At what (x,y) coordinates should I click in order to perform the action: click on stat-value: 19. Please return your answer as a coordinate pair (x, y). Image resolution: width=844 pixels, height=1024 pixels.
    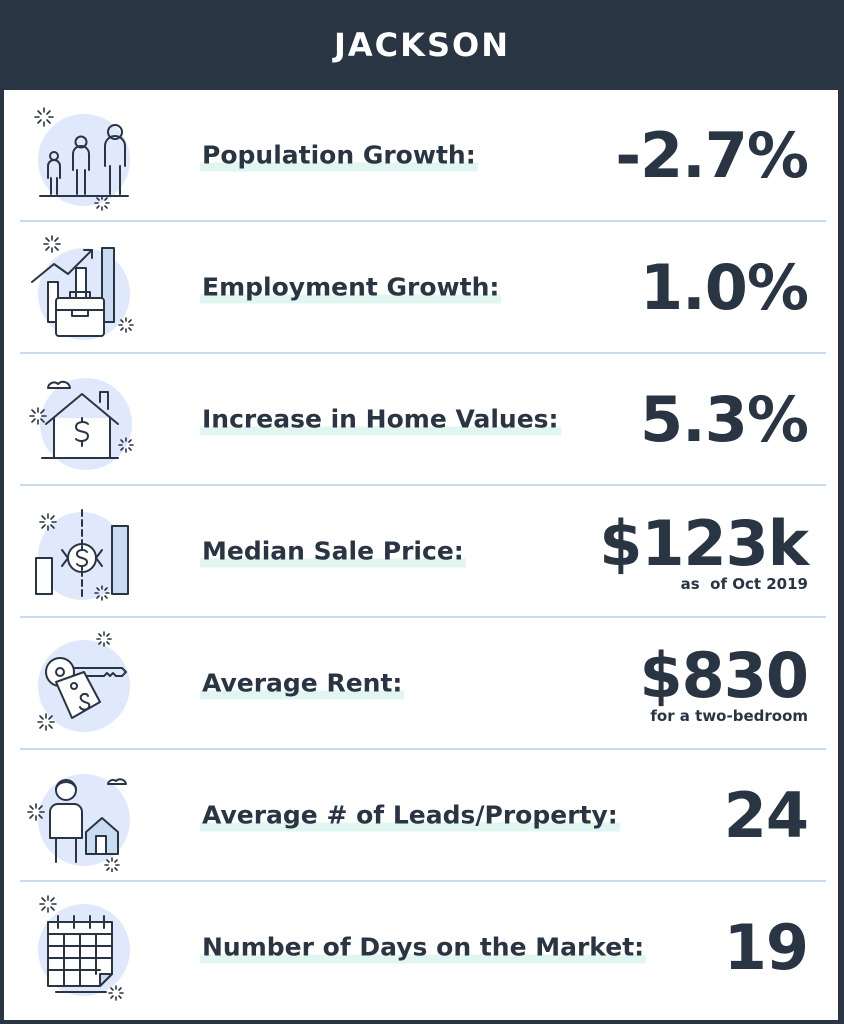
    Looking at the image, I should click on (766, 947).